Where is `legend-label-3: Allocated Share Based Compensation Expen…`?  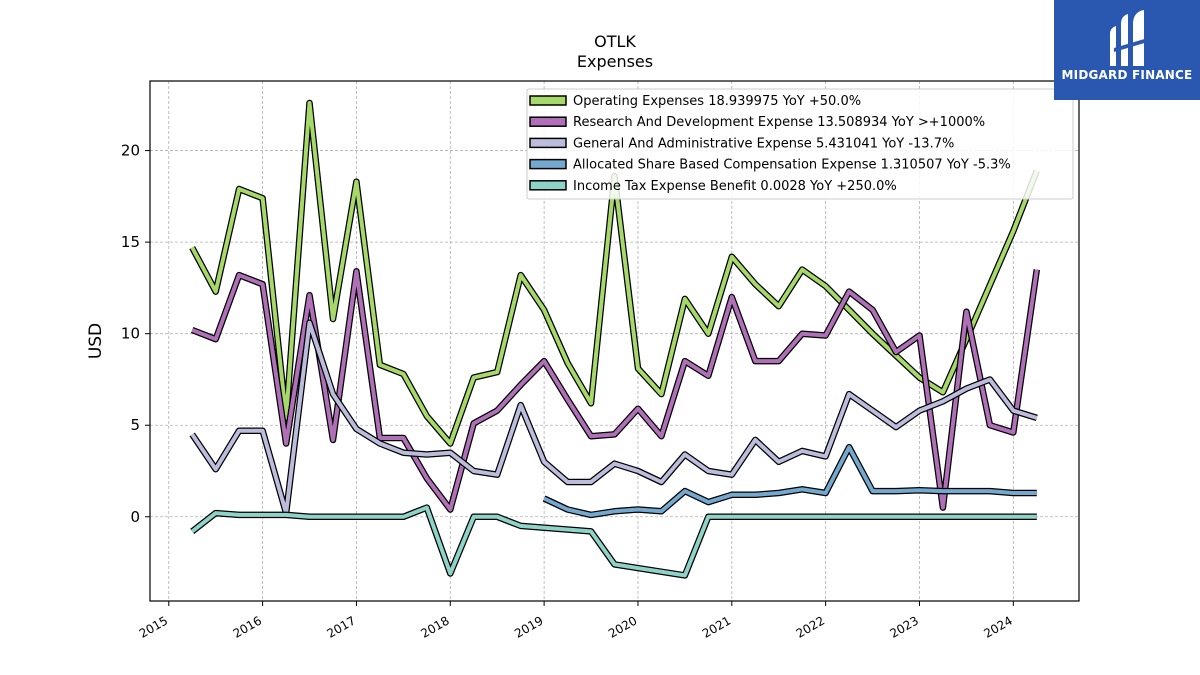 legend-label-3: Allocated Share Based Compensation Expen… is located at coordinates (792, 165).